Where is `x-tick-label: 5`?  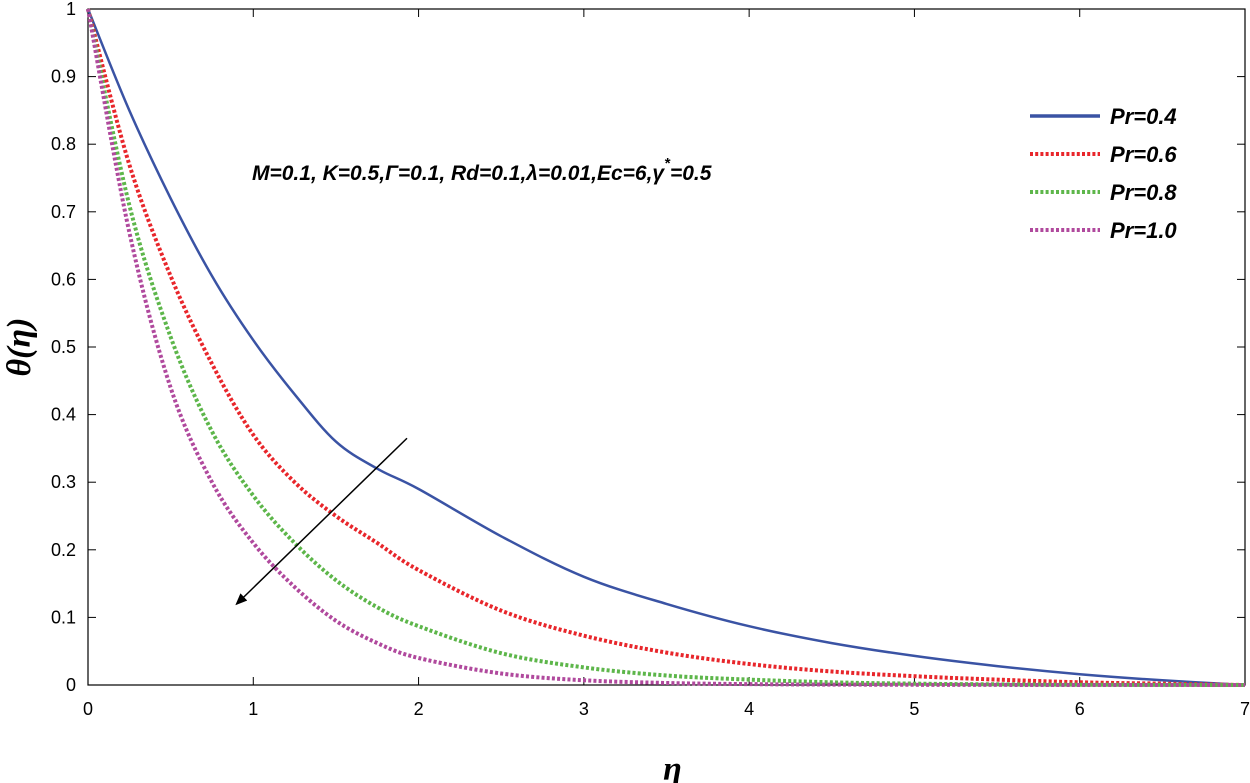 x-tick-label: 5 is located at coordinates (914, 709).